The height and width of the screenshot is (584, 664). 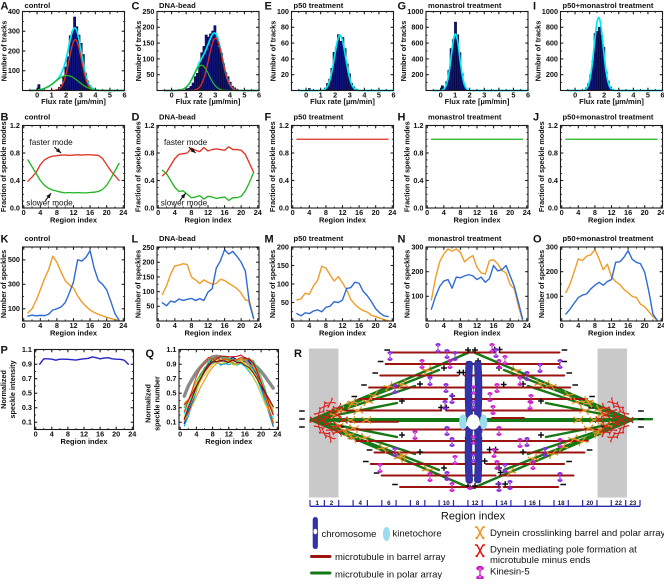 What do you see at coordinates (402, 118) in the screenshot?
I see `svg-text: H` at bounding box center [402, 118].